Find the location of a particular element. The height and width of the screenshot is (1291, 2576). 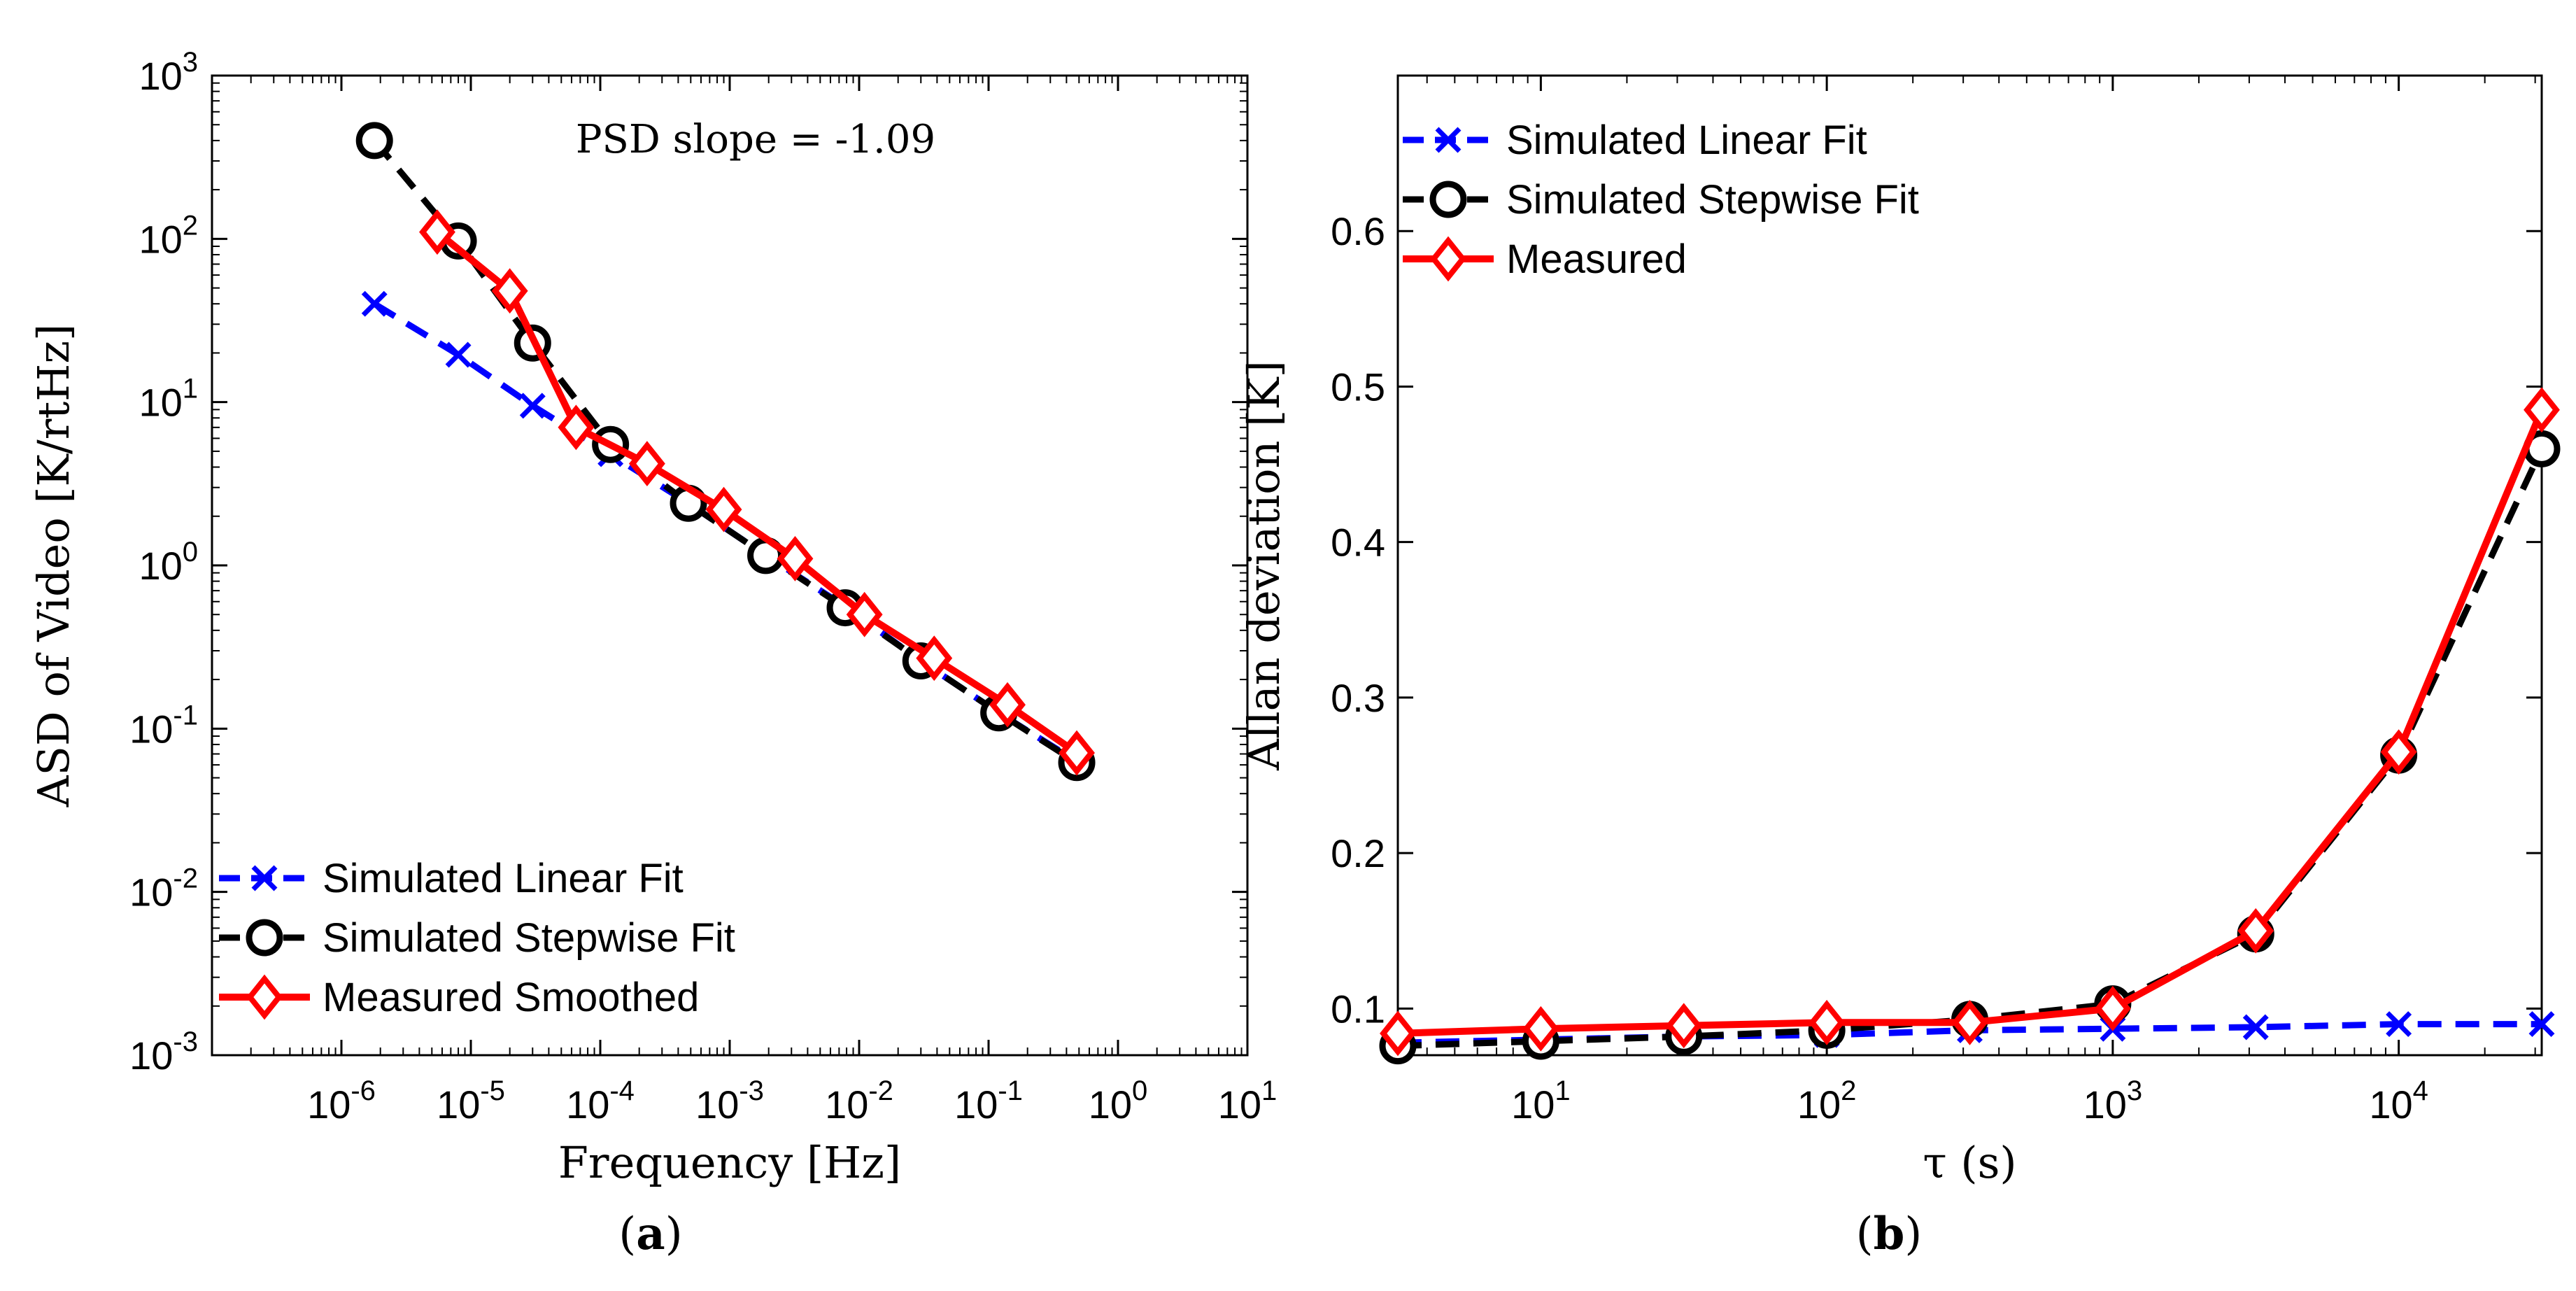

x-axis-label: τ (s) is located at coordinates (1969, 1162).